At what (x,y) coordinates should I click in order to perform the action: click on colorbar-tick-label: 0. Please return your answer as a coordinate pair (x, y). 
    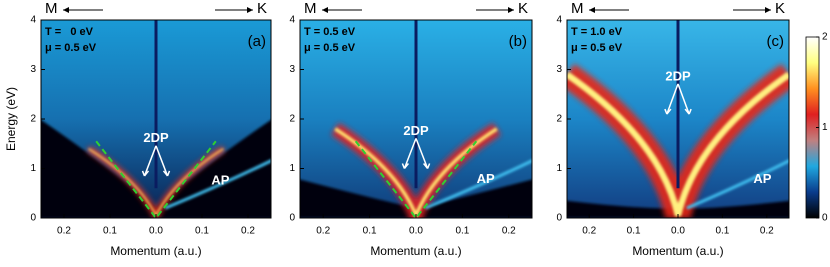
    Looking at the image, I should click on (825, 218).